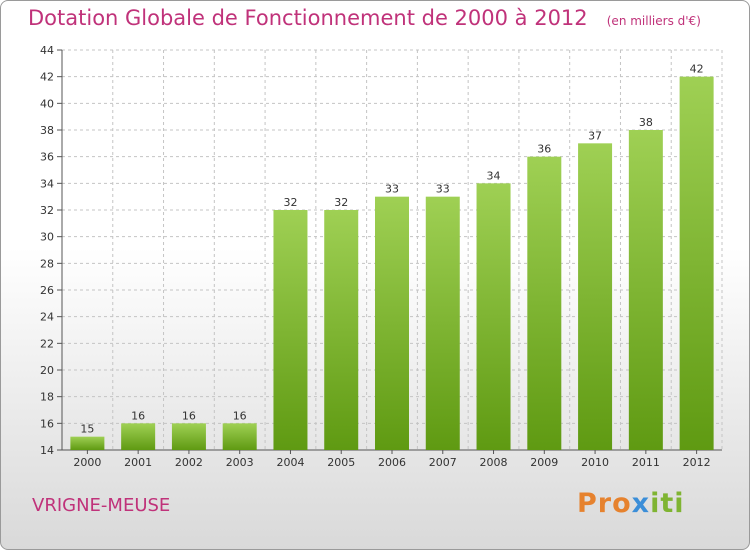  What do you see at coordinates (443, 462) in the screenshot?
I see `x-tick-label-2007: 2007` at bounding box center [443, 462].